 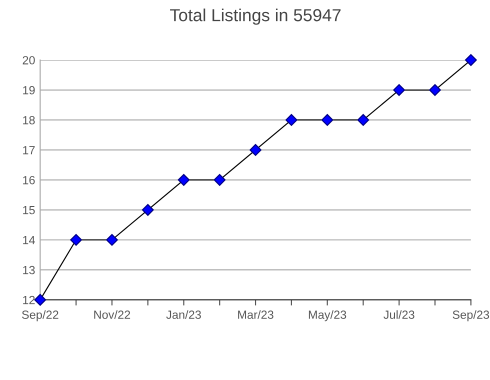 What do you see at coordinates (29, 120) in the screenshot?
I see `y-tick-label: 18` at bounding box center [29, 120].